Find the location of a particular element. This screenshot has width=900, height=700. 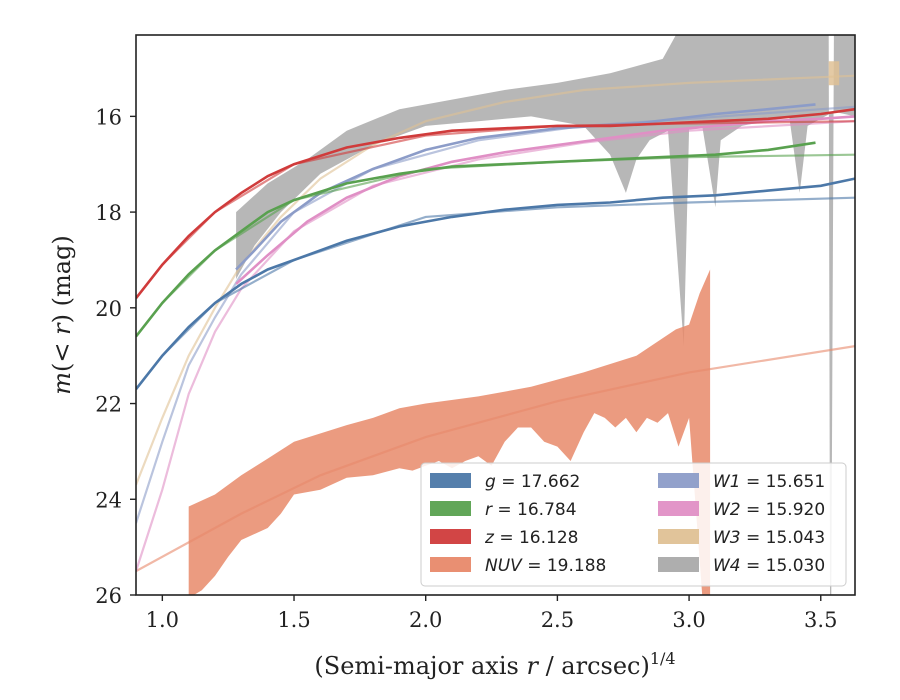

legend-label-nuv: NUV = 19.188 is located at coordinates (545, 566).